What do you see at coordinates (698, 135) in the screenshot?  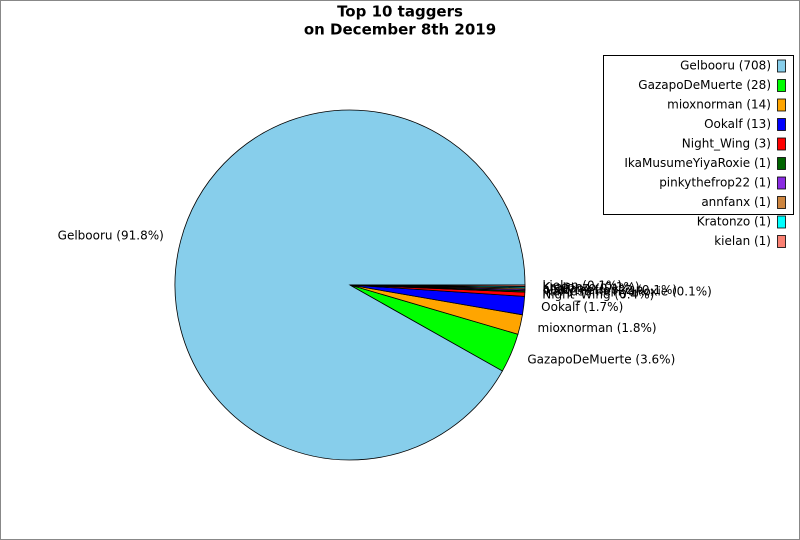 I see `legend-box` at bounding box center [698, 135].